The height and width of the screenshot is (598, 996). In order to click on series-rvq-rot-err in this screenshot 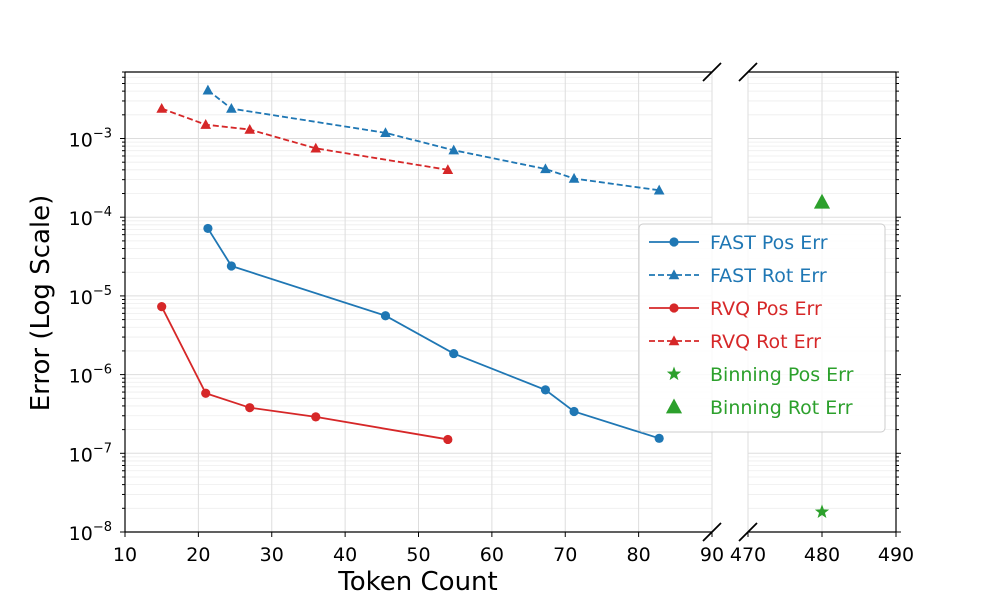, I will do `click(305, 138)`.